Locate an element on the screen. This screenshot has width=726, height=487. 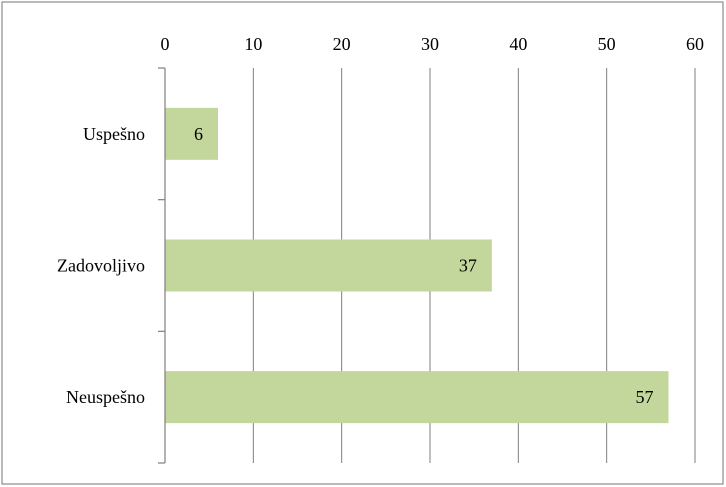
data-label: 6 is located at coordinates (198, 134).